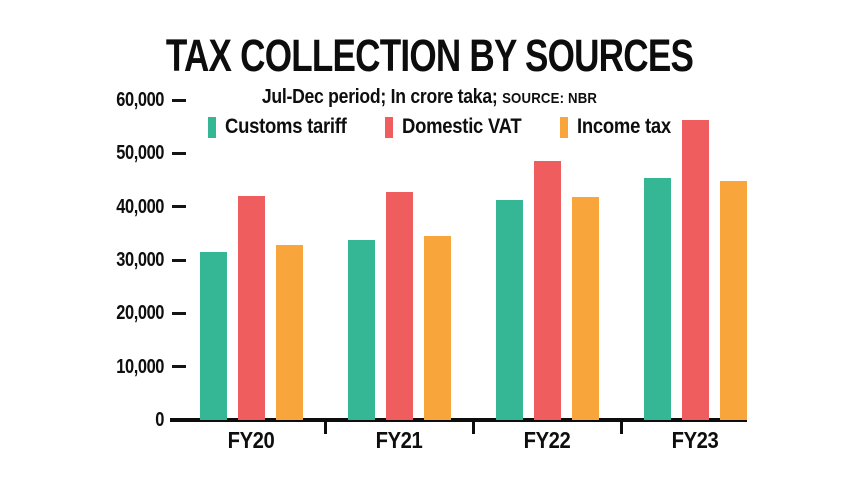 The height and width of the screenshot is (484, 859). I want to click on y-axis-tick-label: 20,000, so click(140, 313).